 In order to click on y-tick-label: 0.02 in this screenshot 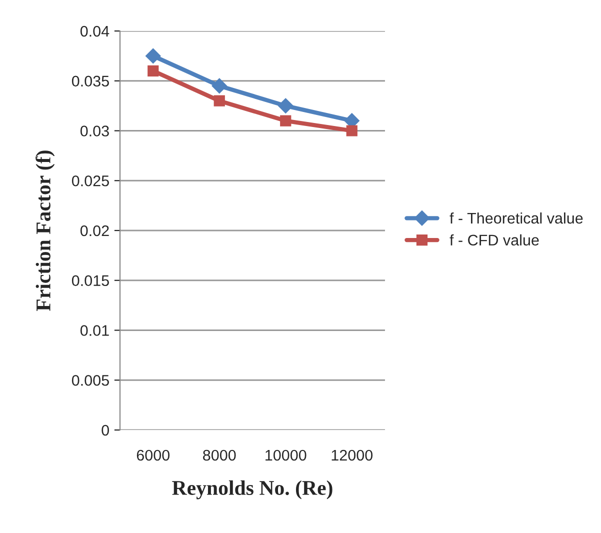, I will do `click(94, 230)`.